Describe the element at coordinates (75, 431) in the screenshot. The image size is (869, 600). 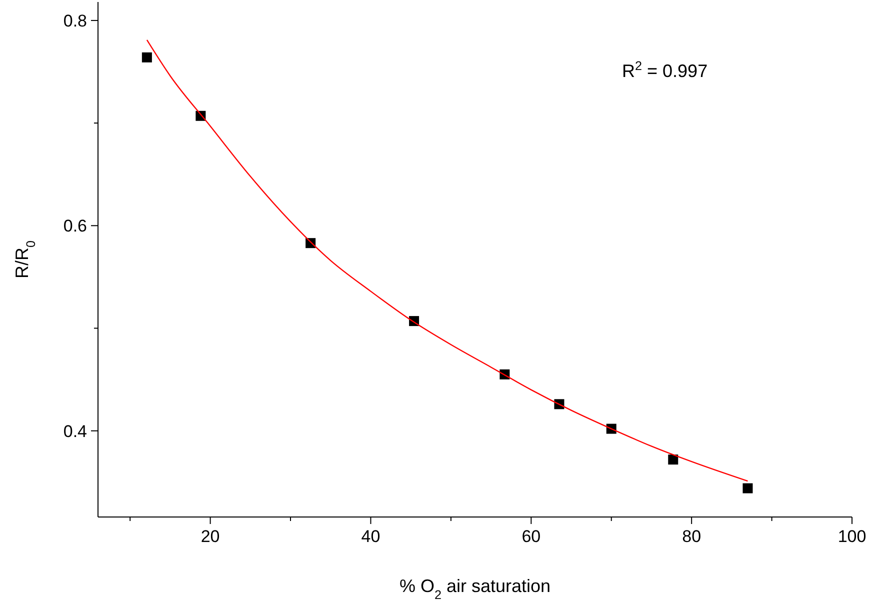
I see `y-tick-label: 0.4` at that location.